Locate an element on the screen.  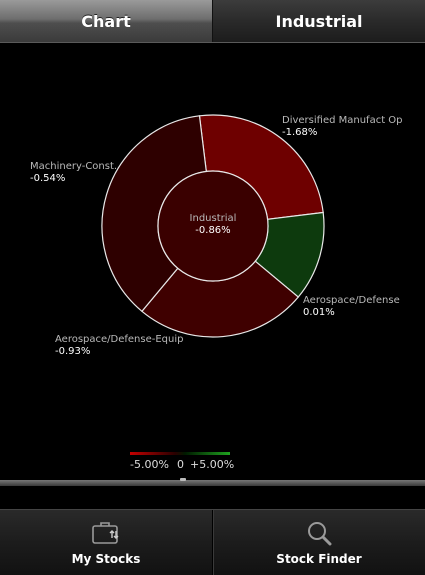
my-stocks-label: My Stocks is located at coordinates (106, 559).